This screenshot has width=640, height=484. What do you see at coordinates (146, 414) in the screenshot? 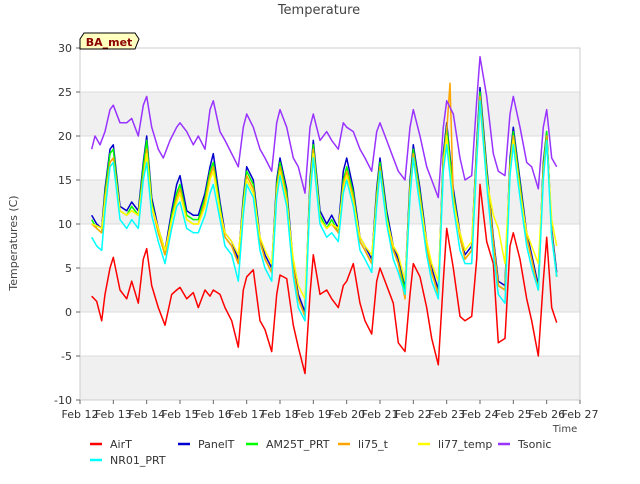
I see `x-tick-label: Feb 14` at bounding box center [146, 414].